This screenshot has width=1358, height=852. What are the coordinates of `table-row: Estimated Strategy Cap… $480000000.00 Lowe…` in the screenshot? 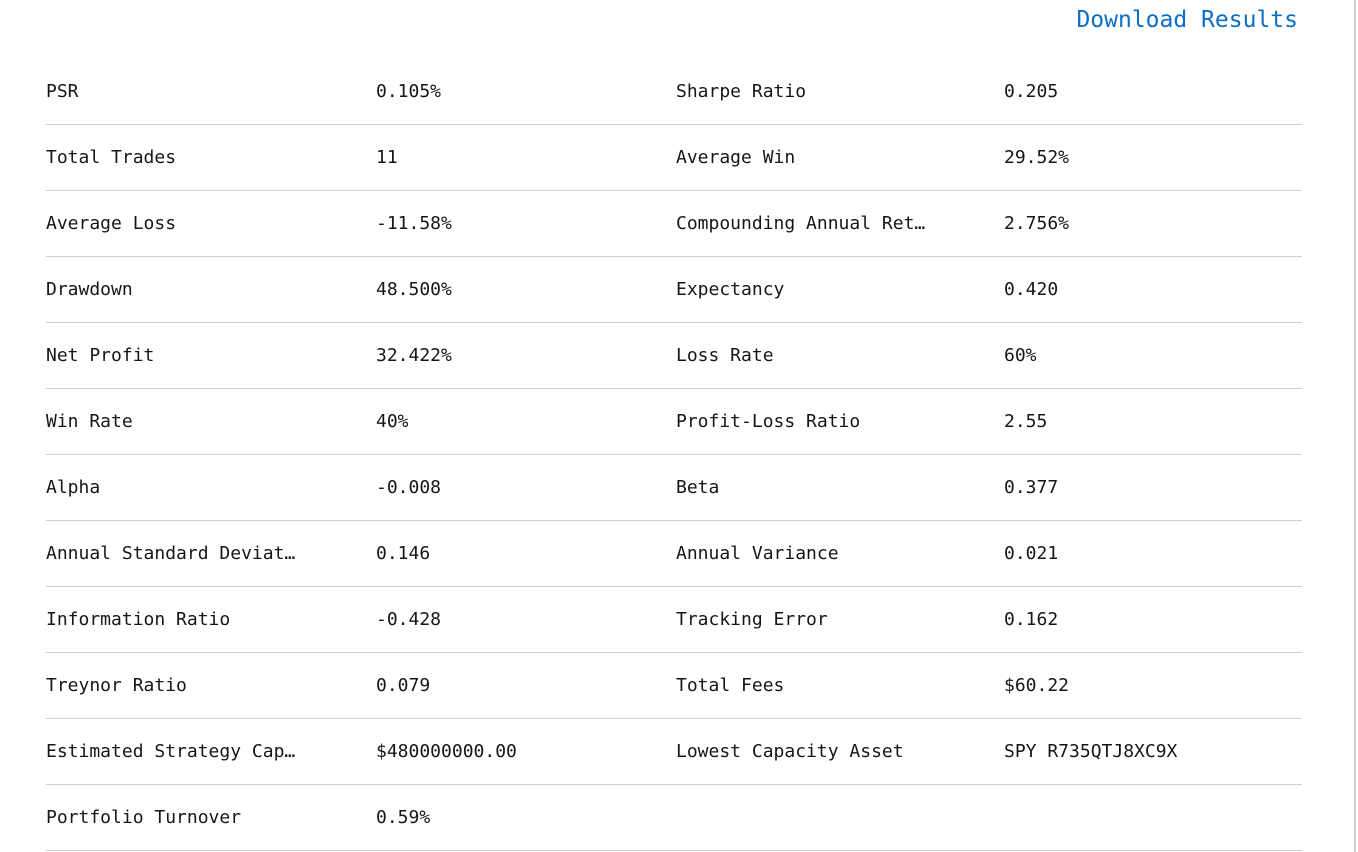 It's located at (674, 752).